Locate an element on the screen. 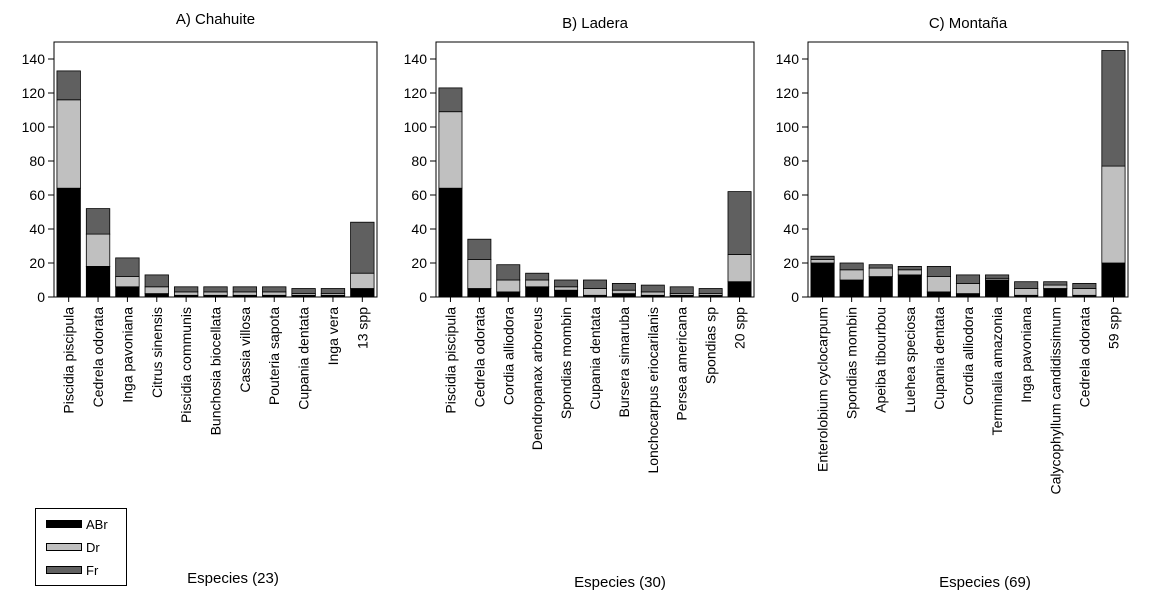 The height and width of the screenshot is (598, 1167). x-tick-label: Spondias mombin is located at coordinates (566, 363).